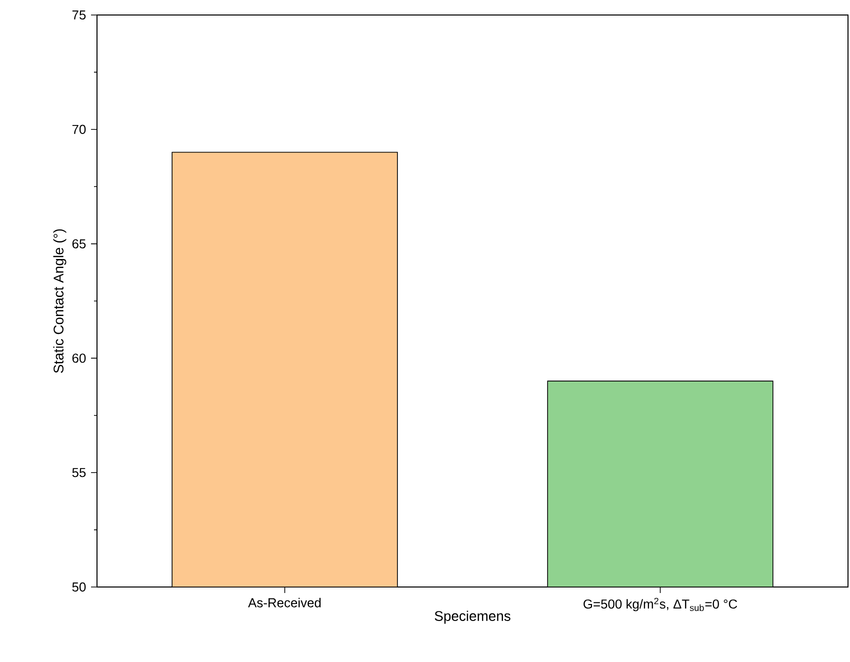 This screenshot has width=850, height=662. I want to click on y-tick-label: 65, so click(79, 243).